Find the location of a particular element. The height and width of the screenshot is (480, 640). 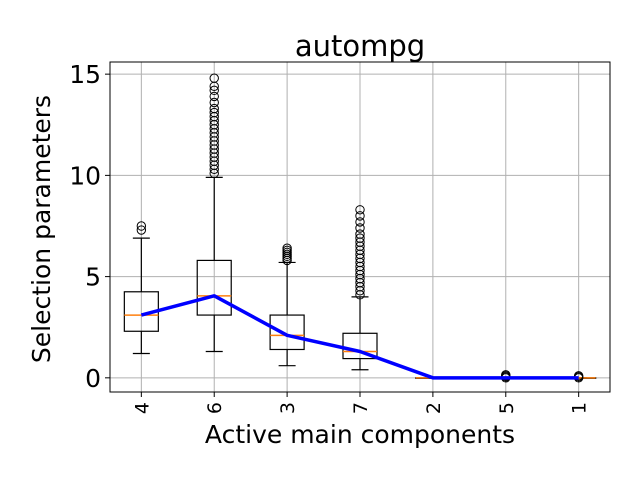

x-tick-label: 3 is located at coordinates (288, 408).